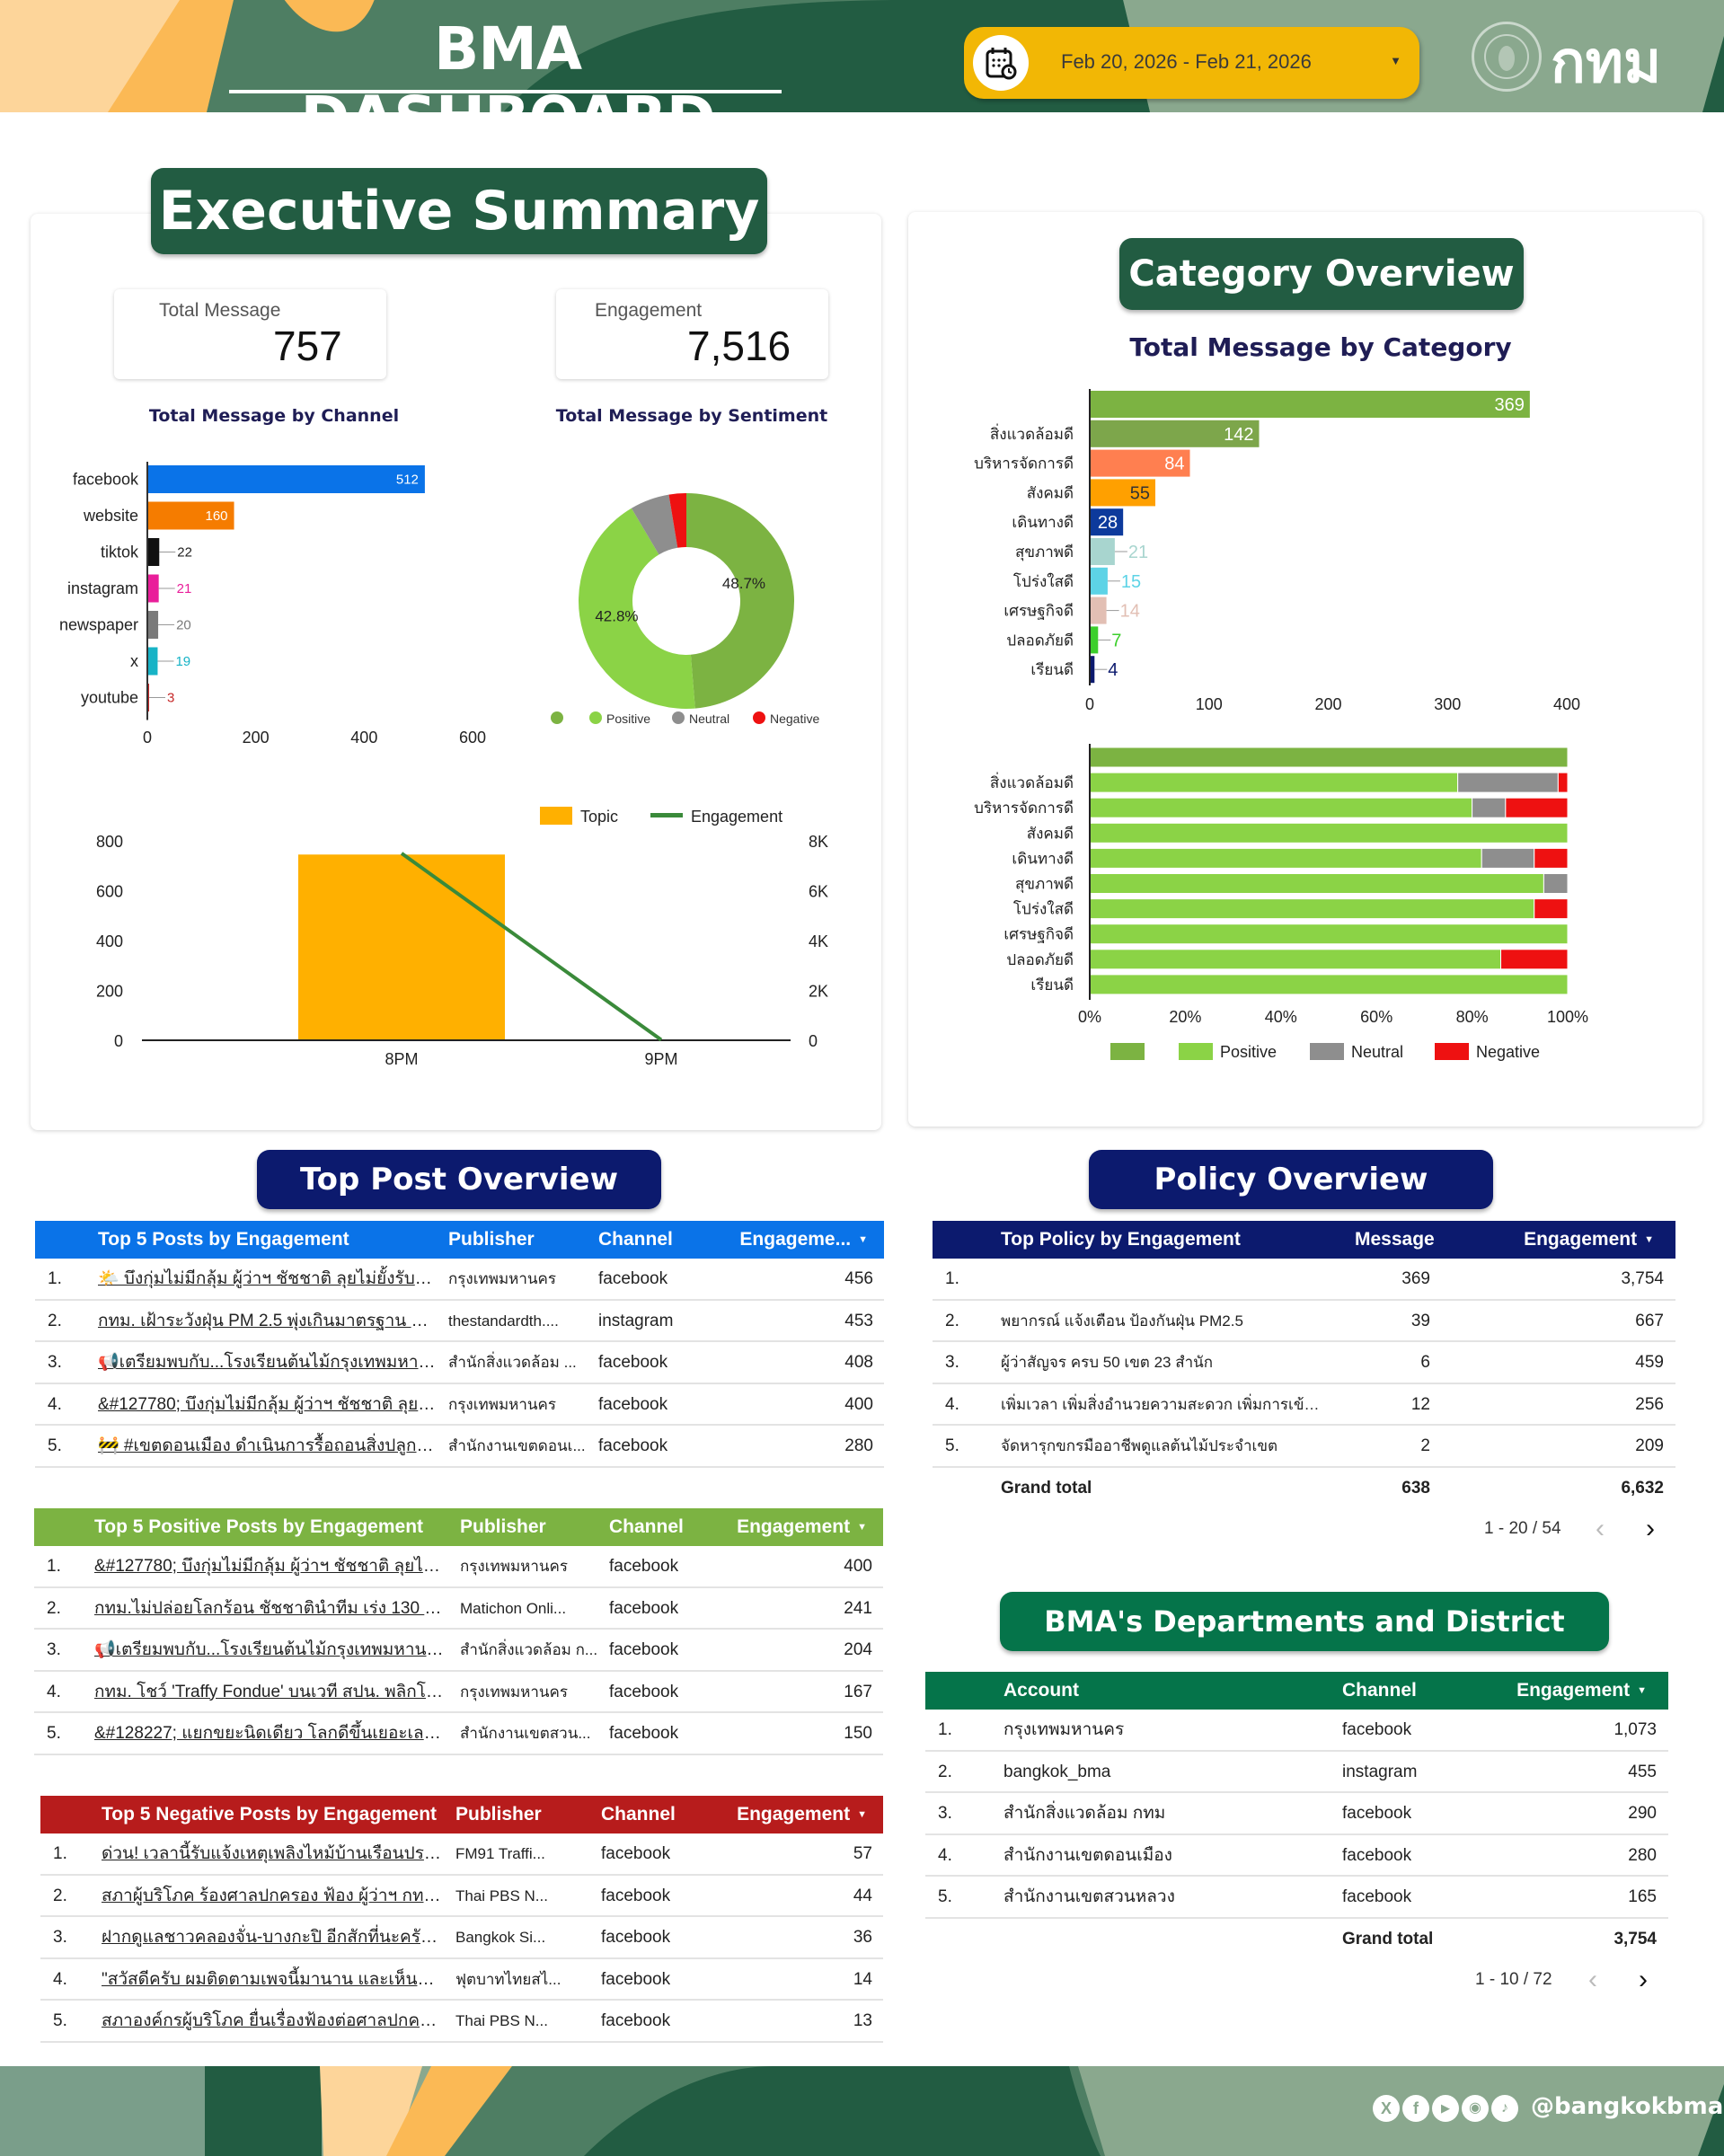 The width and height of the screenshot is (1724, 2156). What do you see at coordinates (794, 1814) in the screenshot?
I see `column-header-engagement-label: Engagement` at bounding box center [794, 1814].